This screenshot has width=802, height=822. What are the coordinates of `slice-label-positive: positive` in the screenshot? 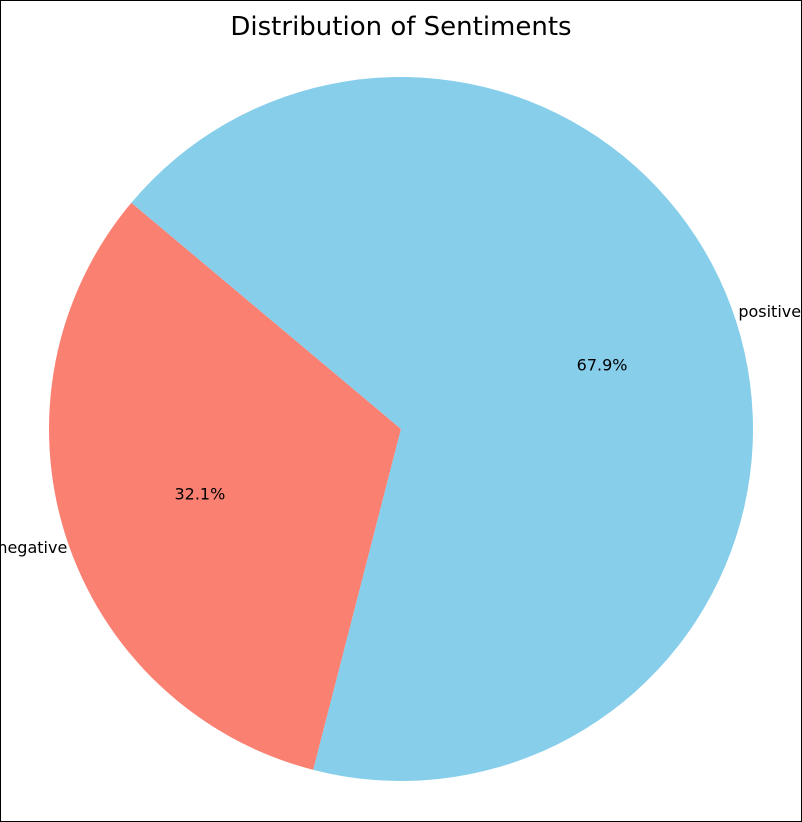 It's located at (769, 311).